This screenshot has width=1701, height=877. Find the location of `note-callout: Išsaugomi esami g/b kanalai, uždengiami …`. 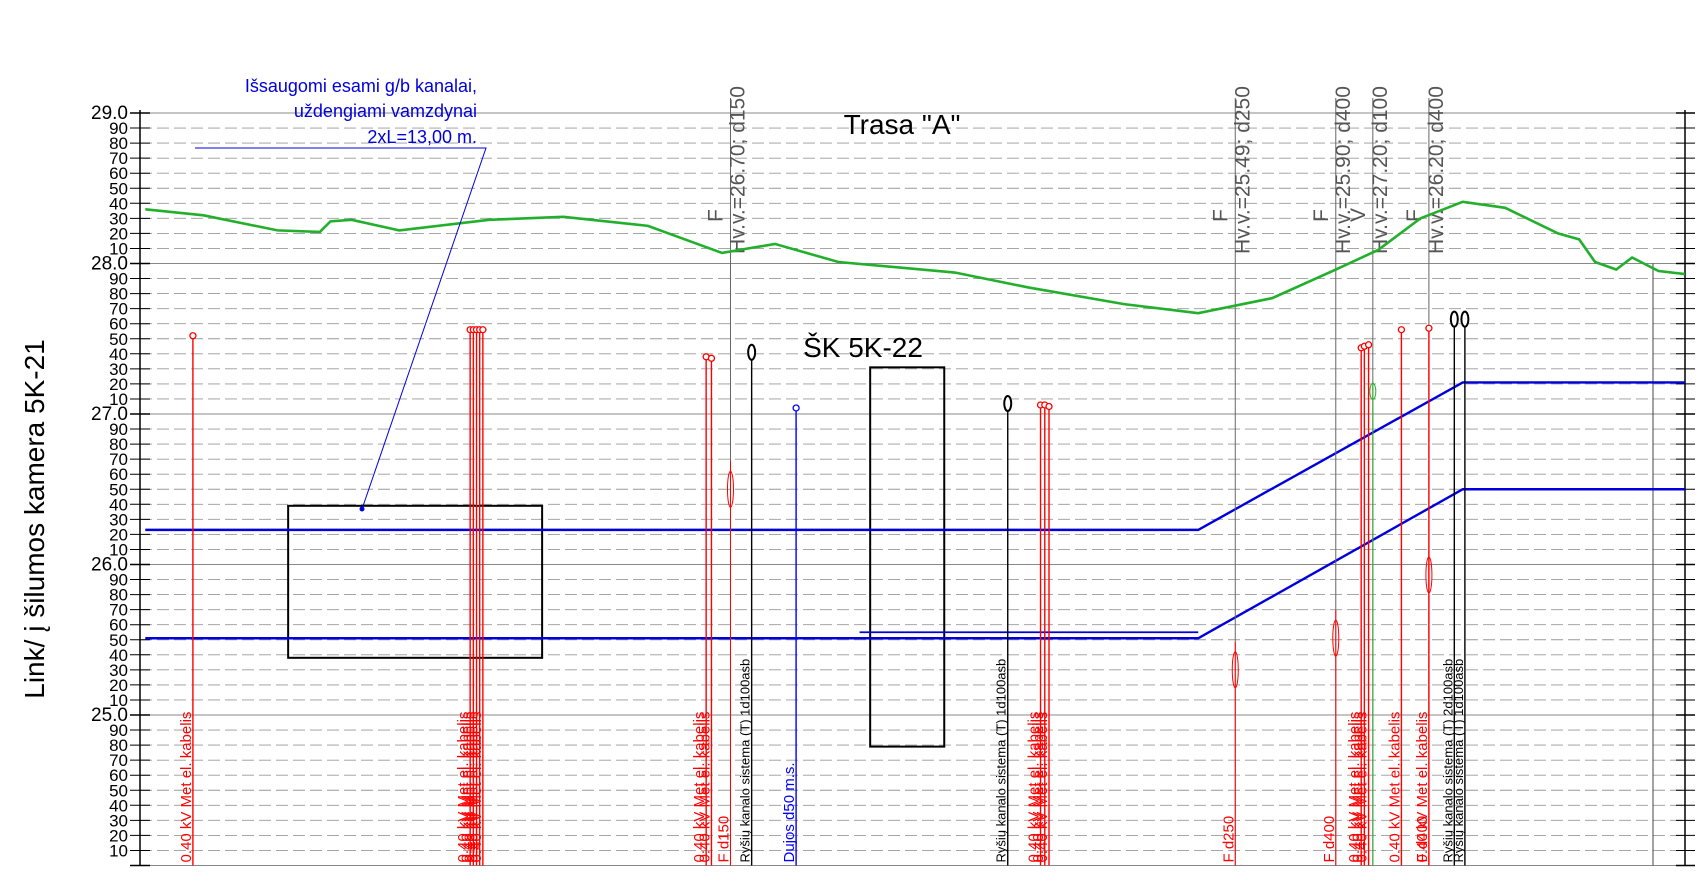

note-callout: Išsaugomi esami g/b kanalai, uždengiami … is located at coordinates (341, 294).